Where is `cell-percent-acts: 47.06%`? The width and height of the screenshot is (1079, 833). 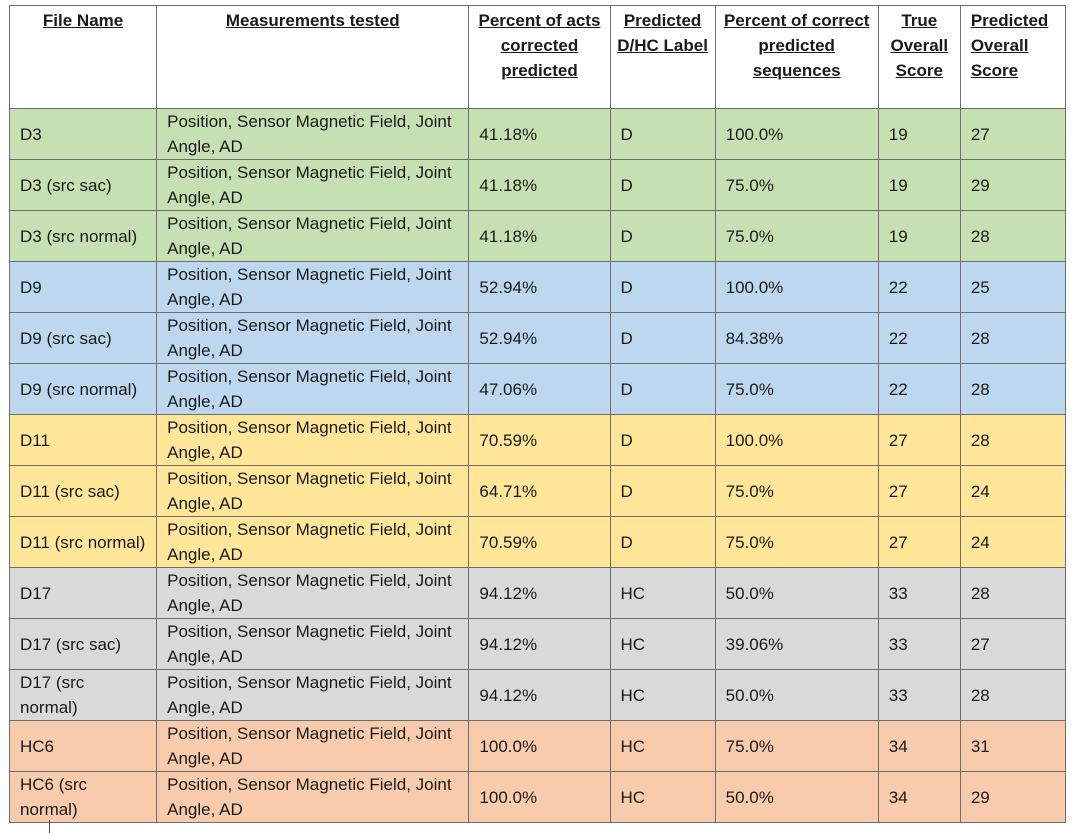
cell-percent-acts: 47.06% is located at coordinates (539, 389).